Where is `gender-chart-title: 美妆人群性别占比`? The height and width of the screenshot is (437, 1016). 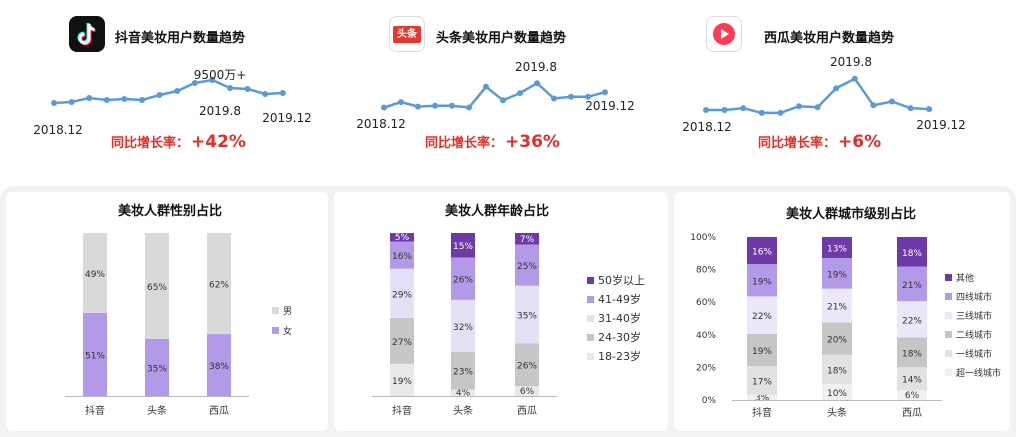
gender-chart-title: 美妆人群性别占比 is located at coordinates (170, 211).